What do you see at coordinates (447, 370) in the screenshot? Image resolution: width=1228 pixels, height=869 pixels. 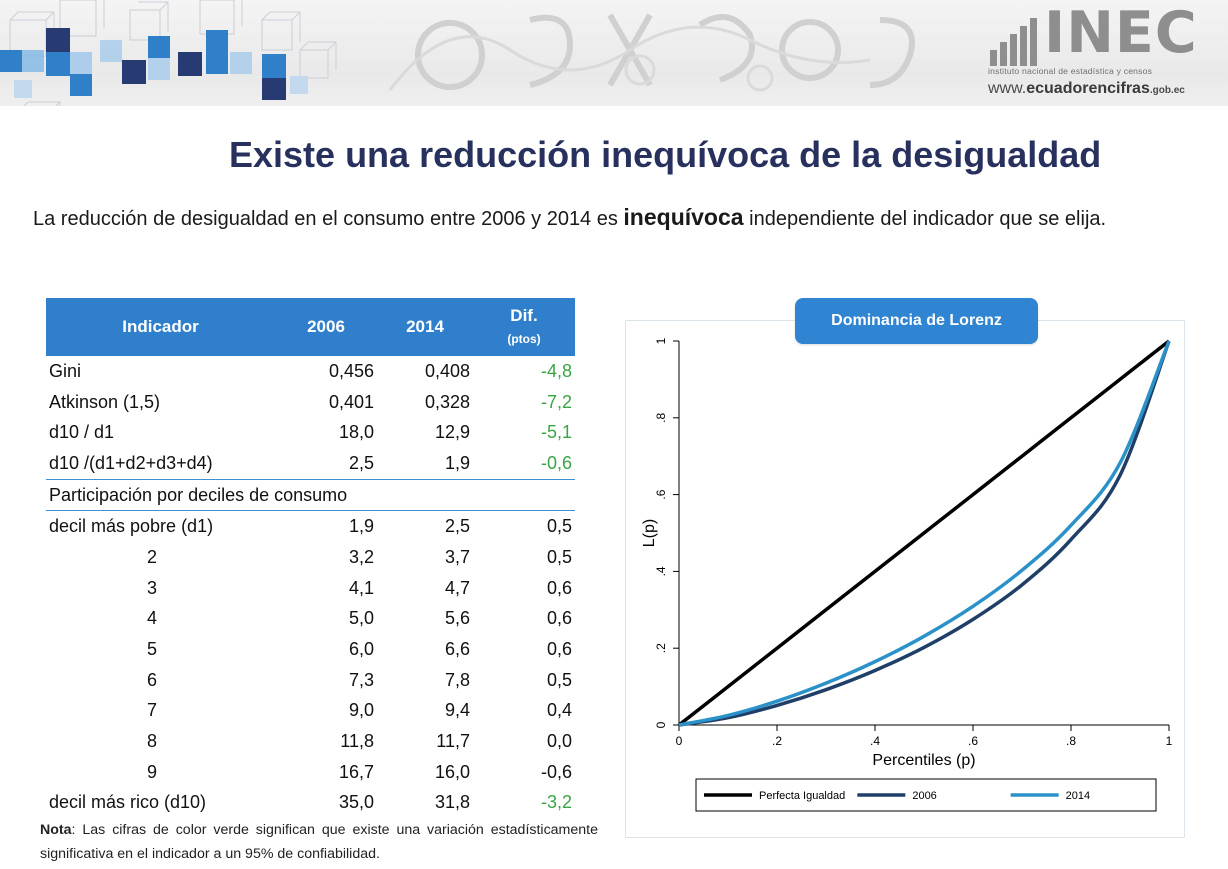 I see `value-2014: 0,408` at bounding box center [447, 370].